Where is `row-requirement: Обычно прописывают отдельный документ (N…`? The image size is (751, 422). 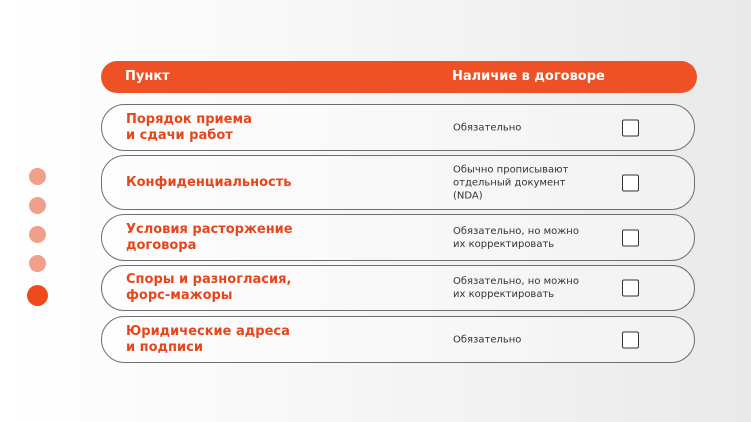 row-requirement: Обычно прописывают отдельный документ (N… is located at coordinates (511, 182).